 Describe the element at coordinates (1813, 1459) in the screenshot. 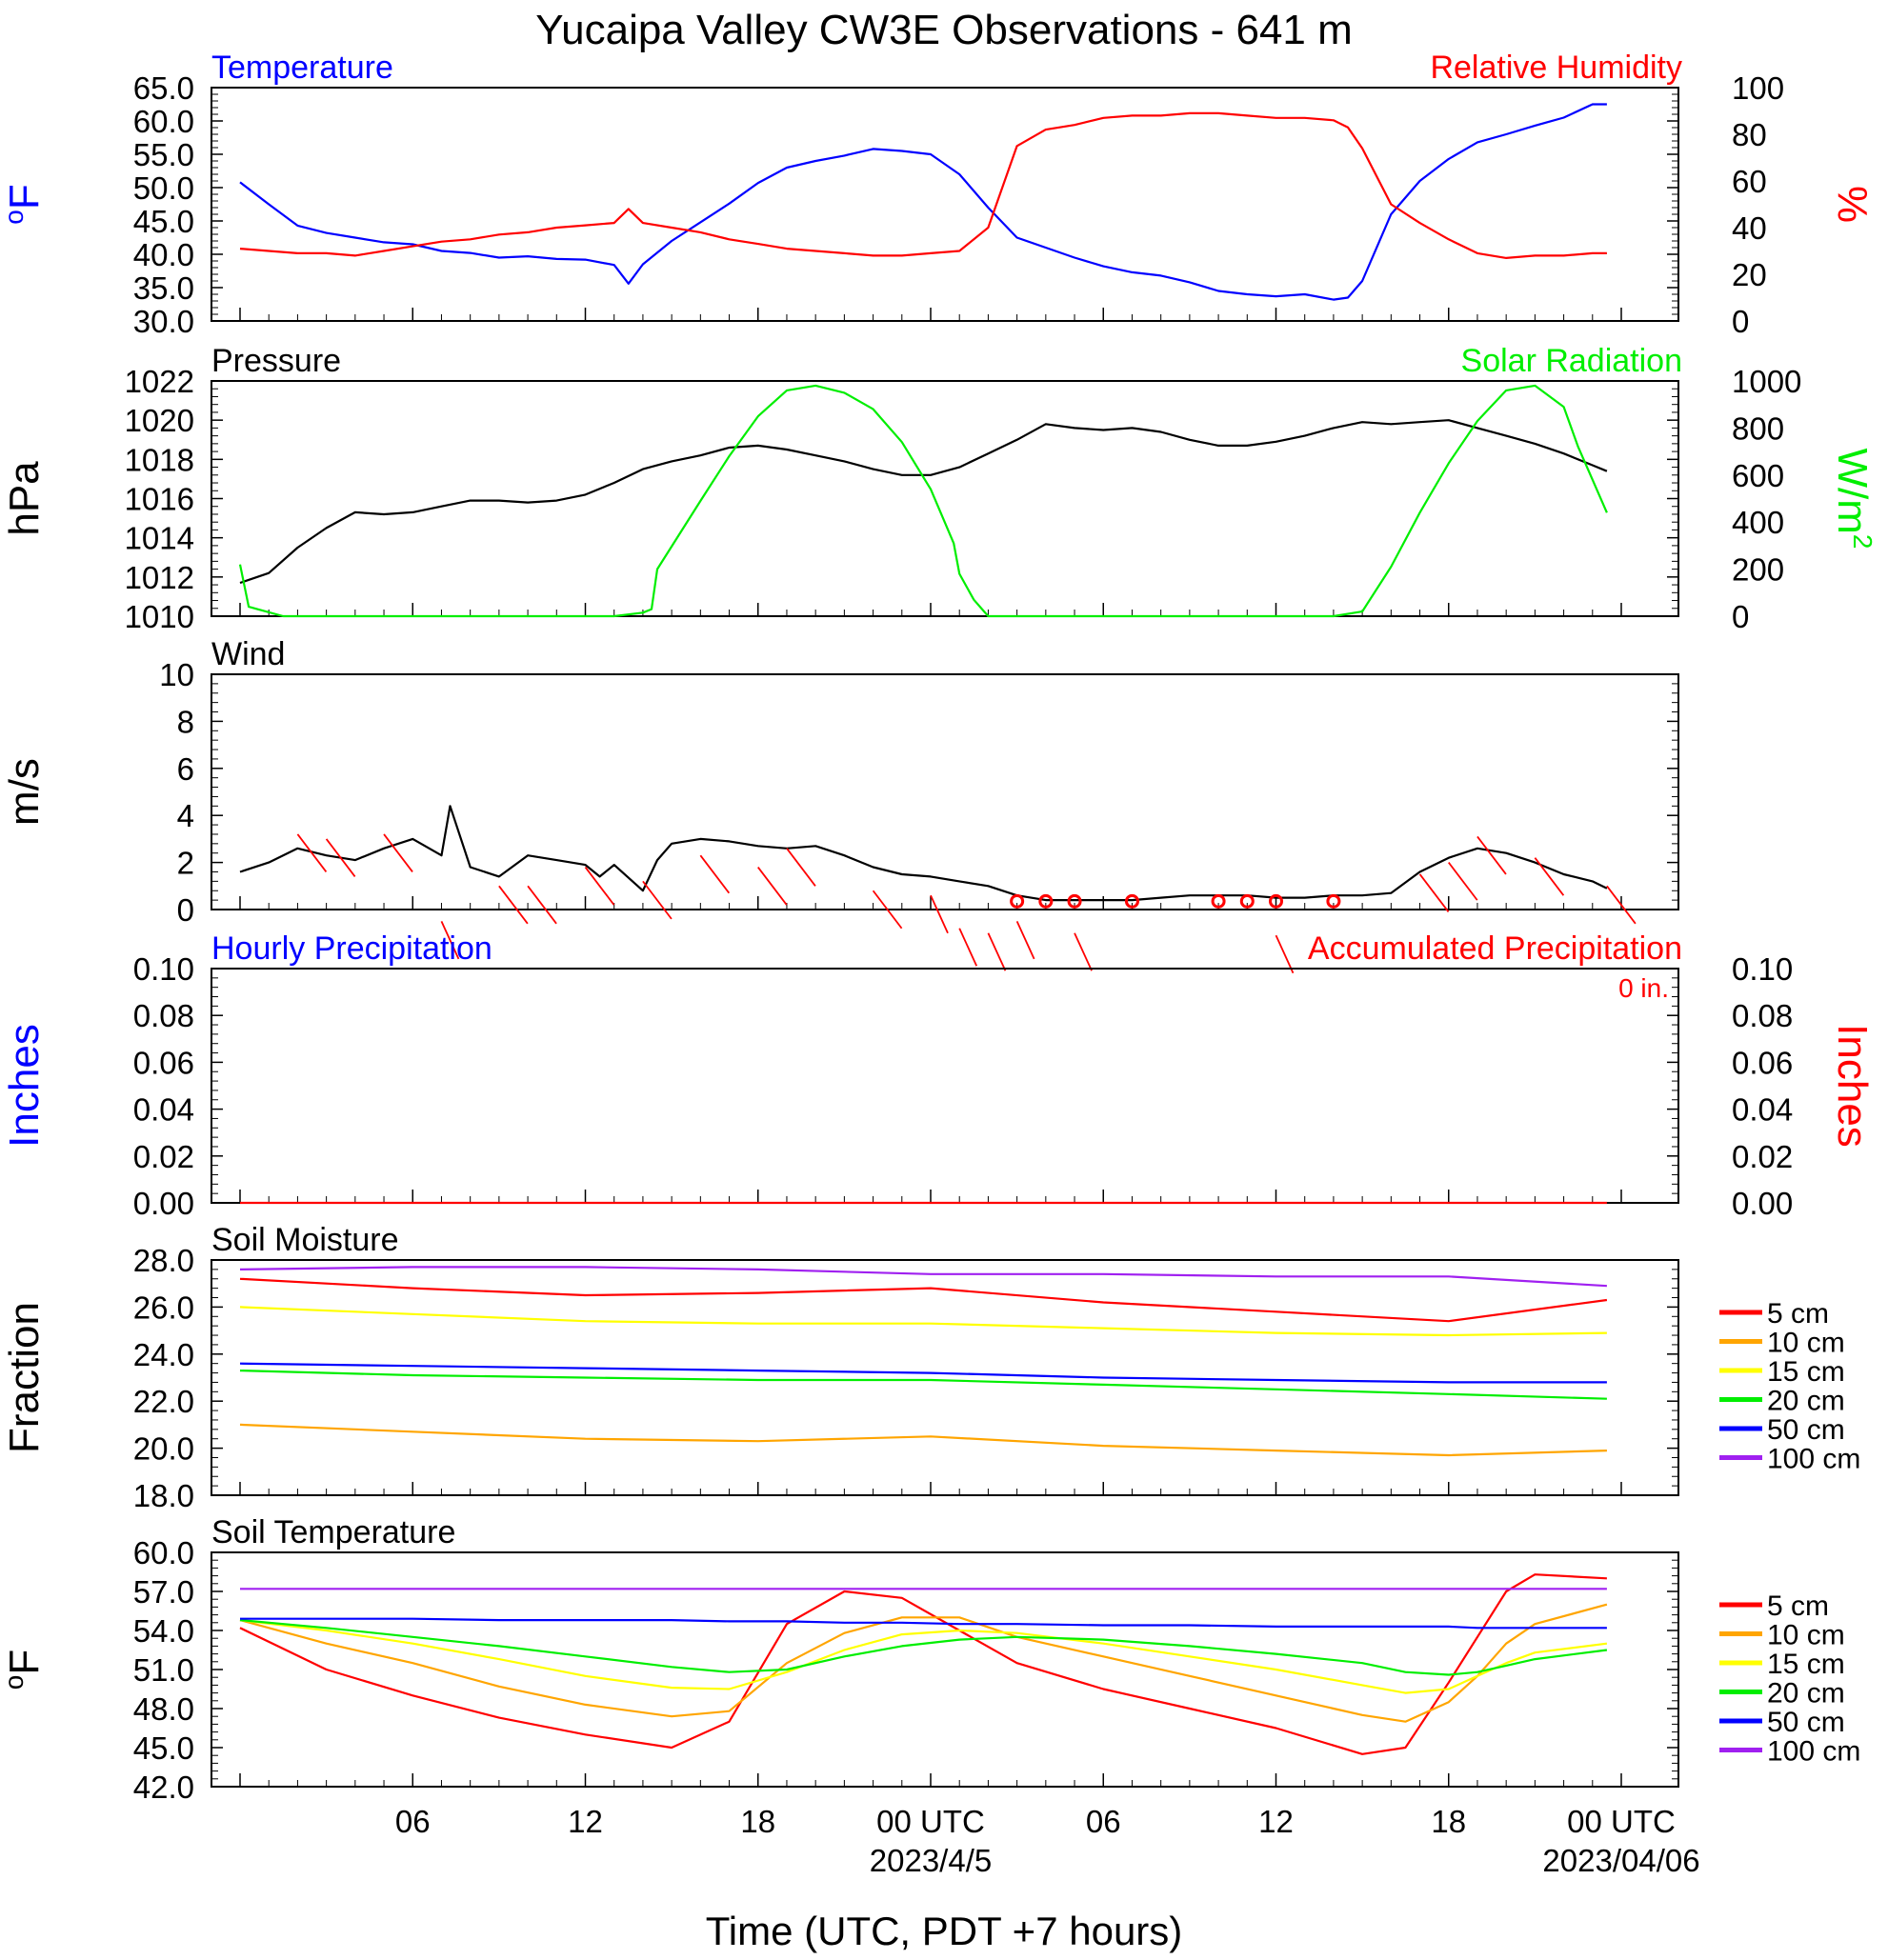

I see `legend-label: 100 cm` at that location.